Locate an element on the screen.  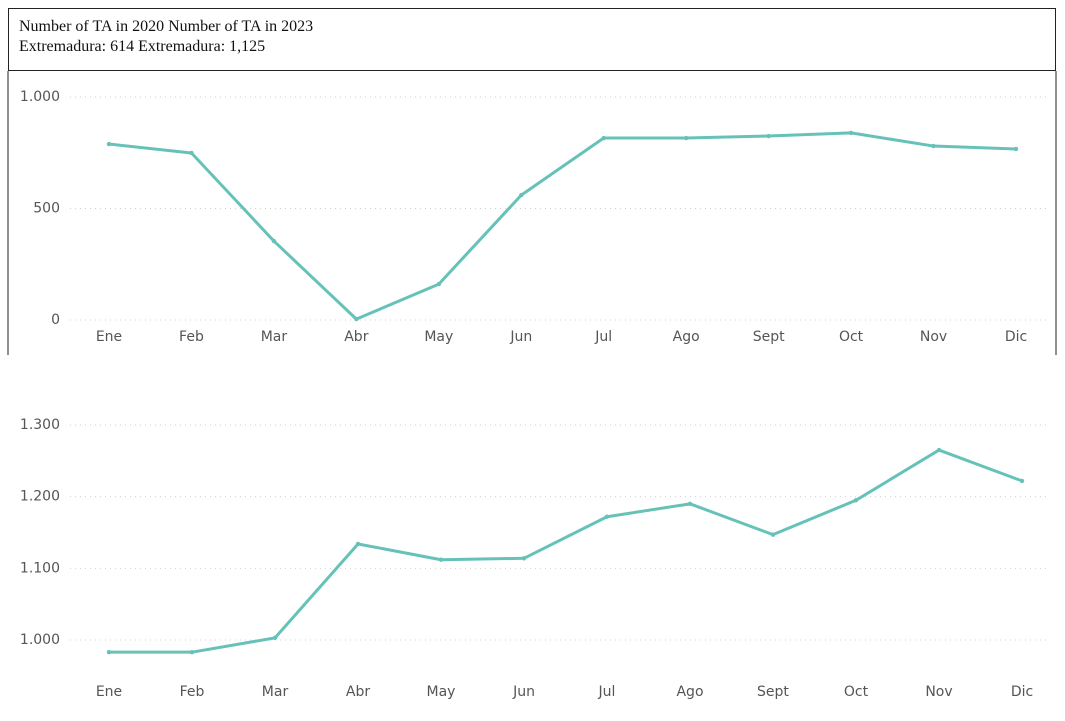
y-tick-label: 500 is located at coordinates (46, 209).